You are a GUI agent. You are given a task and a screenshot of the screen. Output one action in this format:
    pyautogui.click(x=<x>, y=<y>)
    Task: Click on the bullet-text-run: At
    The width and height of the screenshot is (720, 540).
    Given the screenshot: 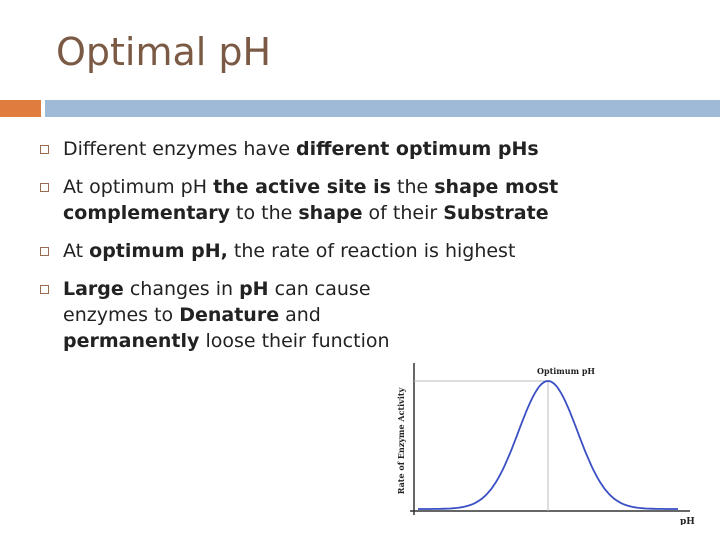 What is the action you would take?
    pyautogui.click(x=76, y=251)
    